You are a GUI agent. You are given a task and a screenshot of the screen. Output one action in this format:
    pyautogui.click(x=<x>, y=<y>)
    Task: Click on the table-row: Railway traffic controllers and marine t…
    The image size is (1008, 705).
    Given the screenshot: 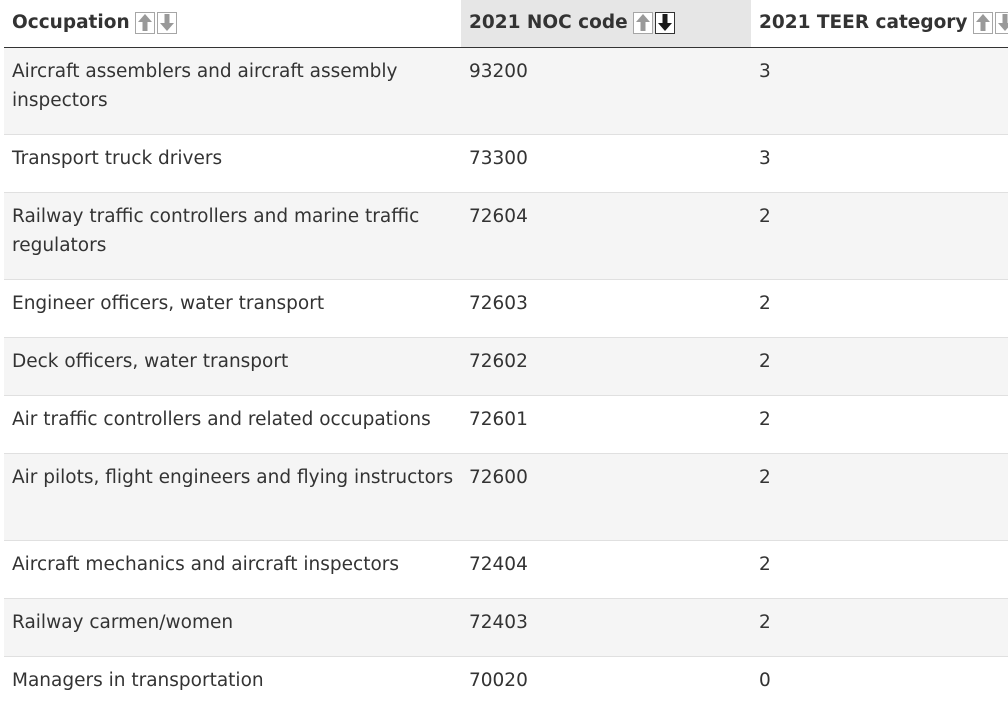 What is the action you would take?
    pyautogui.click(x=506, y=236)
    